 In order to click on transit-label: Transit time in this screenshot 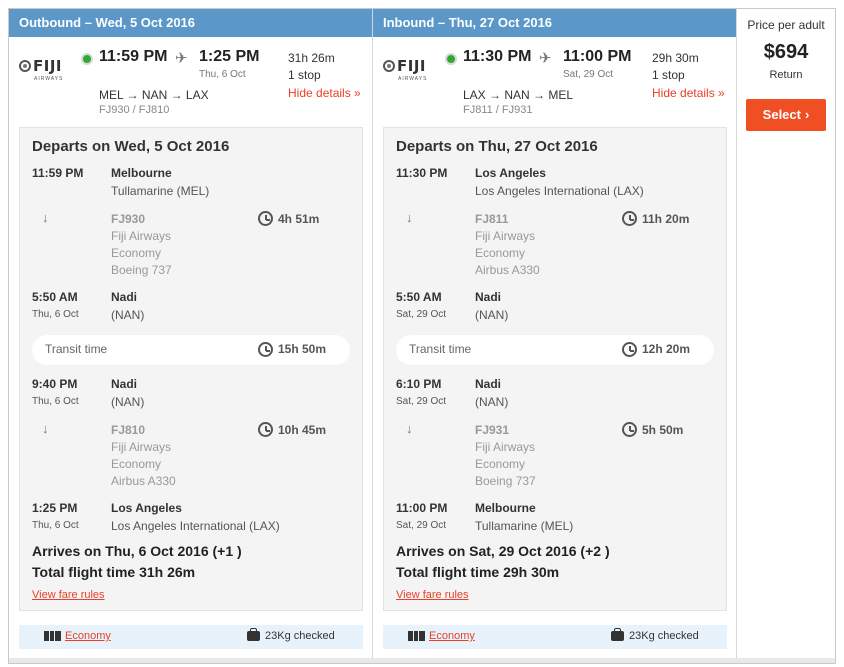, I will do `click(440, 349)`.